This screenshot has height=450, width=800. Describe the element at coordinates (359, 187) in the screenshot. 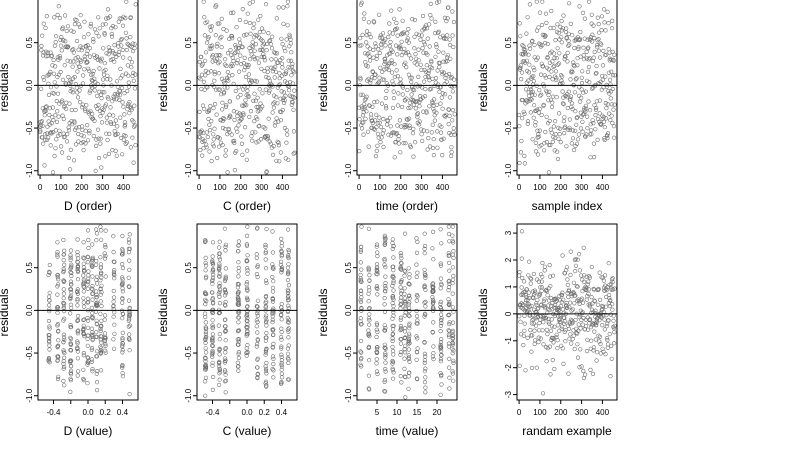

I see `x-tick-label: 0` at that location.